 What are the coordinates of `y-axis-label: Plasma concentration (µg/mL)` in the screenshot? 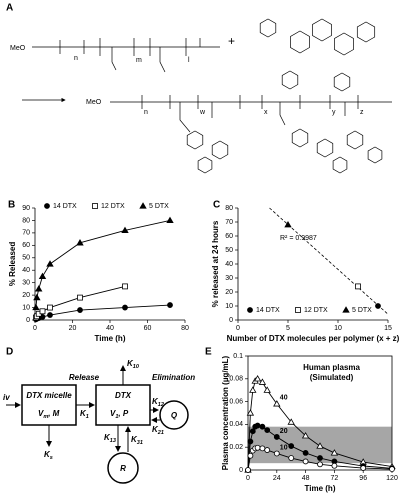 It's located at (225, 412).